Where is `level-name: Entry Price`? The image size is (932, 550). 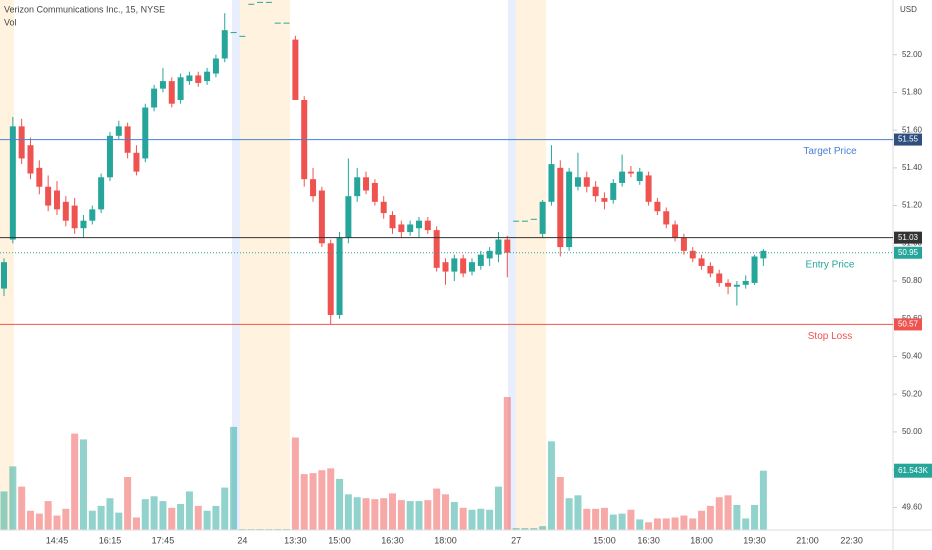
level-name: Entry Price is located at coordinates (830, 264).